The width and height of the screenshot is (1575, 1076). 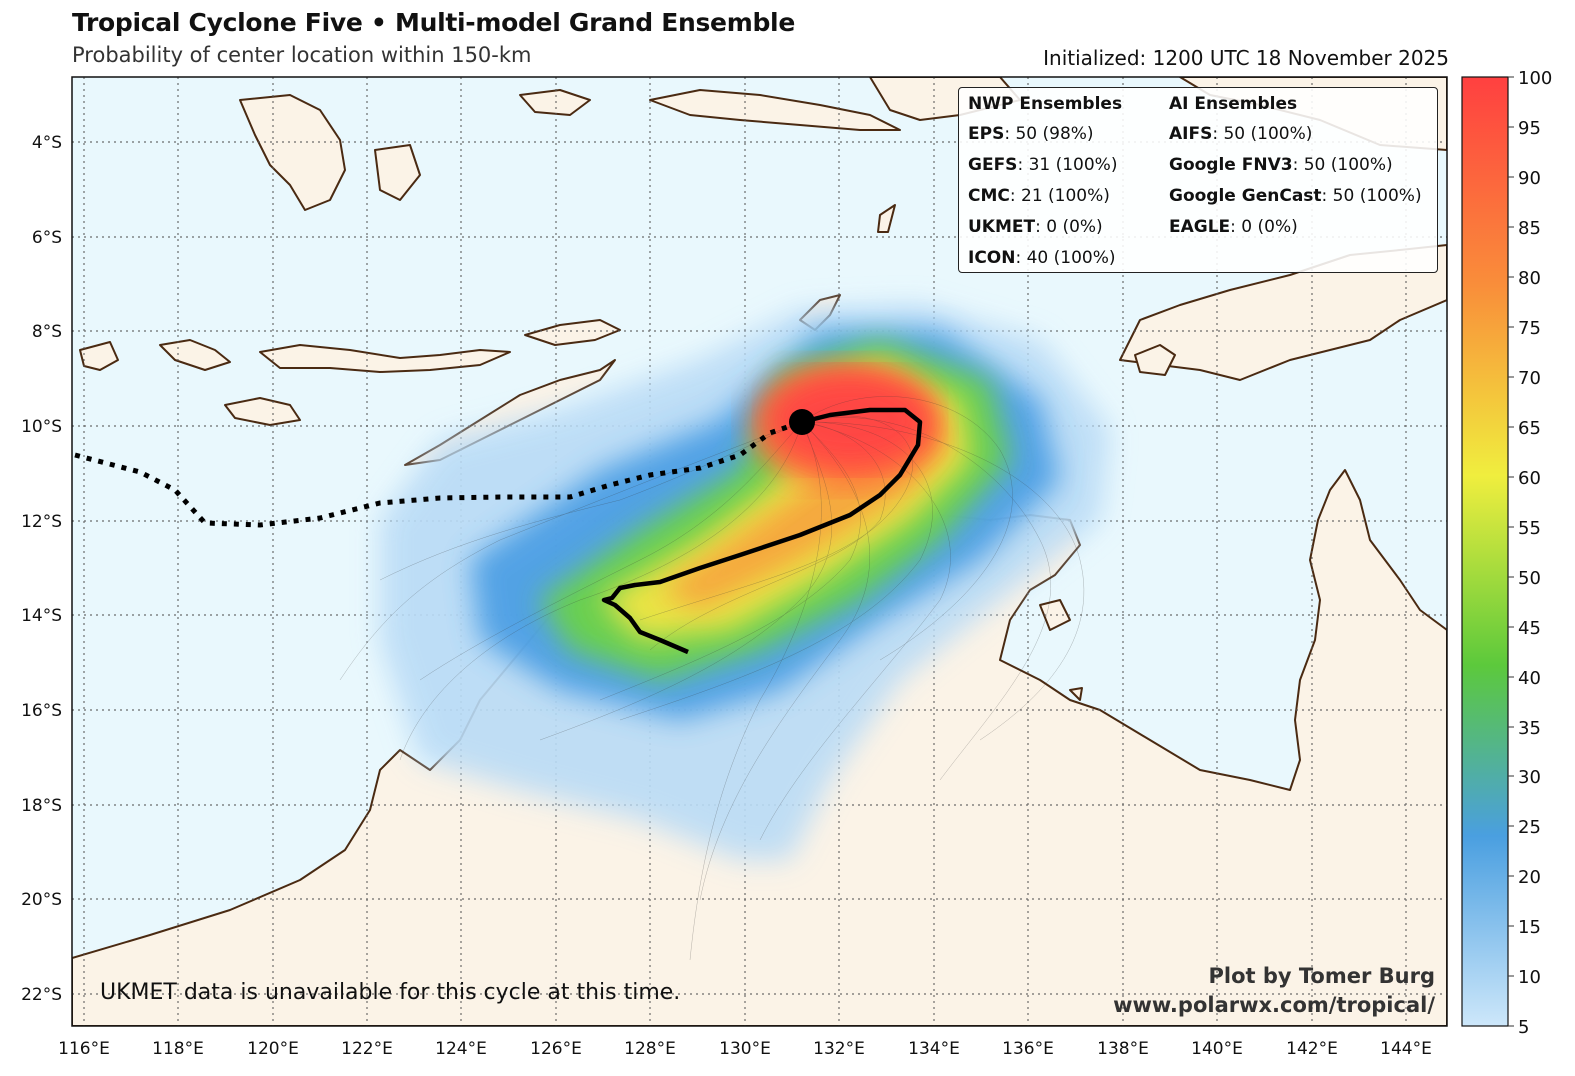 What do you see at coordinates (41, 711) in the screenshot?
I see `lat-tick: 16°S` at bounding box center [41, 711].